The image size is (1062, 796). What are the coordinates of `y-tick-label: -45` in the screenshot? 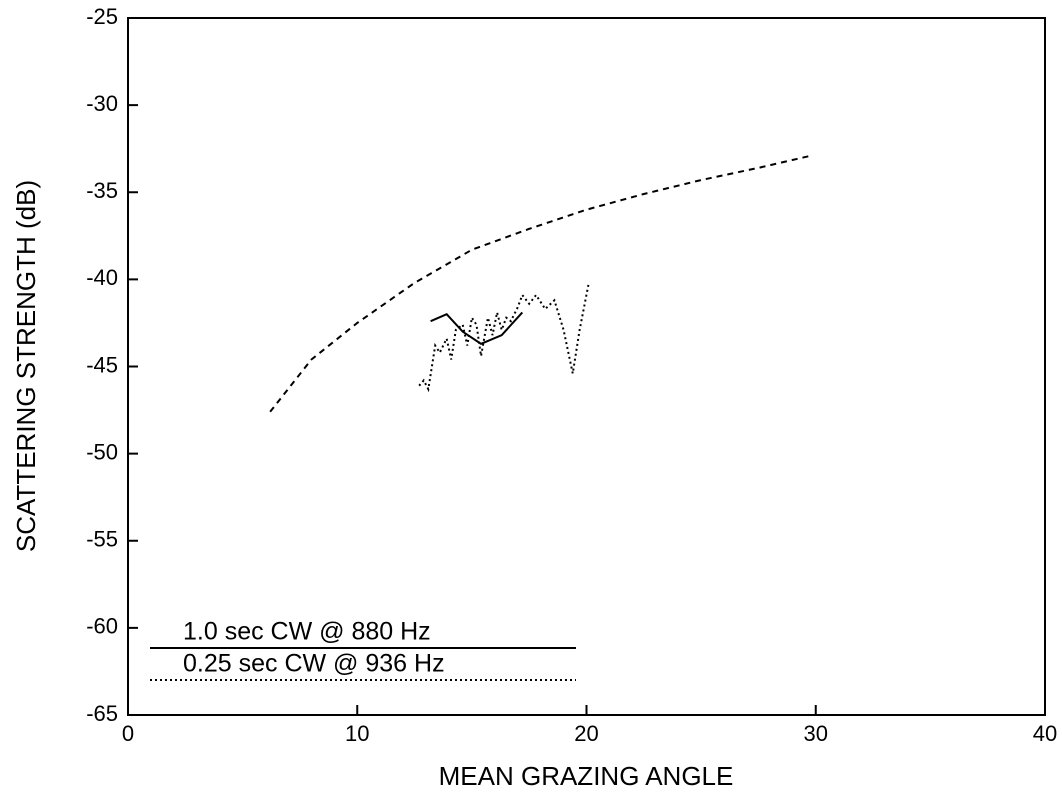 It's located at (102, 364).